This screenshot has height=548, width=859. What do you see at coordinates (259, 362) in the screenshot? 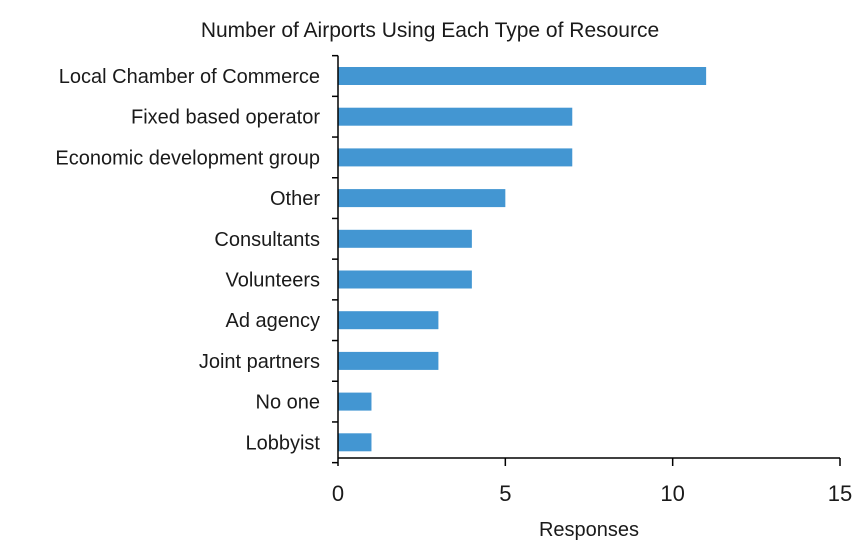
I see `category-label: Joint partners` at bounding box center [259, 362].